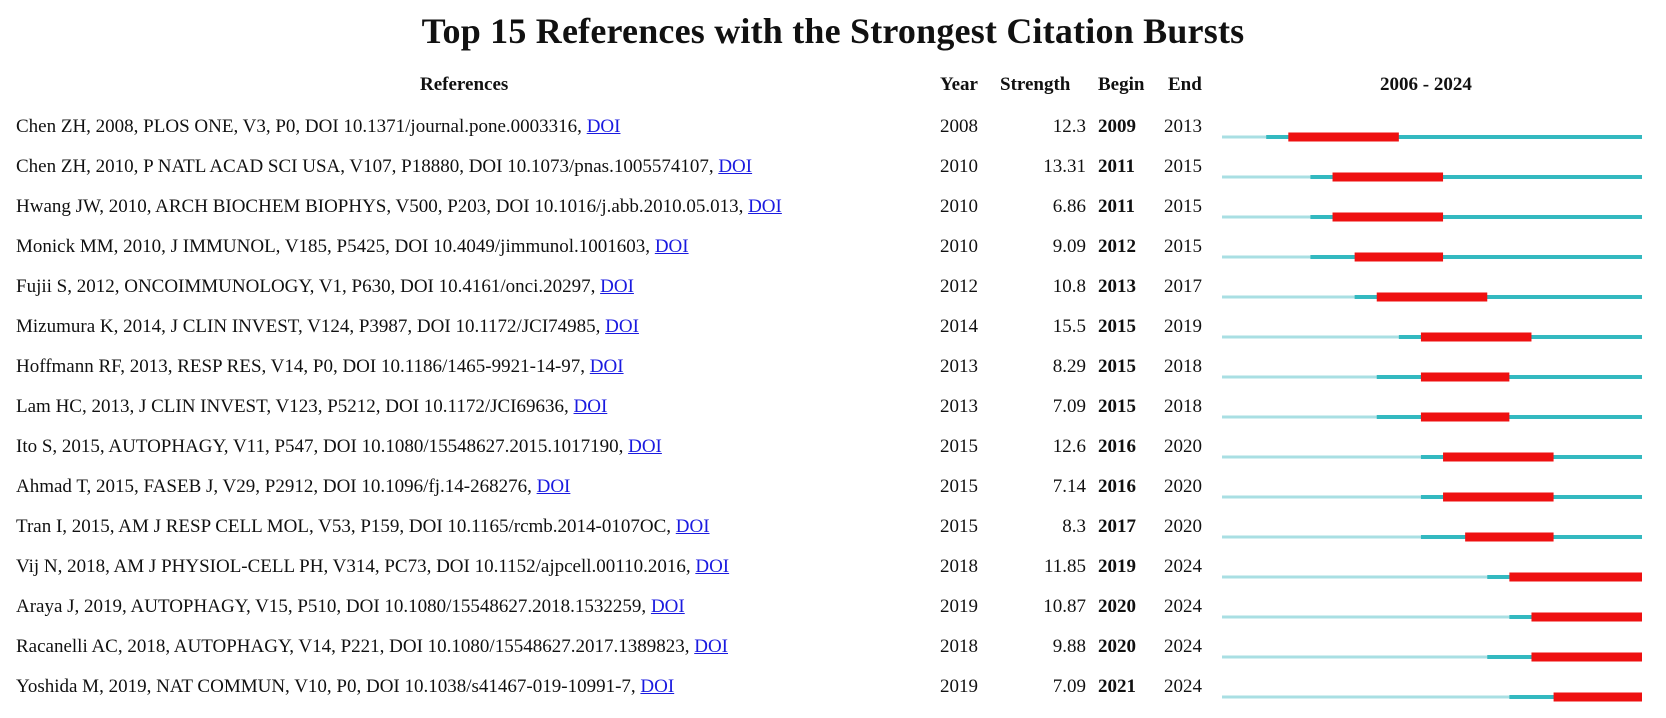  Describe the element at coordinates (959, 286) in the screenshot. I see `year-cell: 2012` at that location.